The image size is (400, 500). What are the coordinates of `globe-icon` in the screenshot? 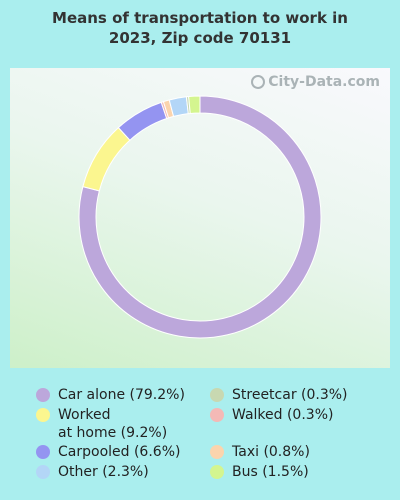 It's located at (258, 82).